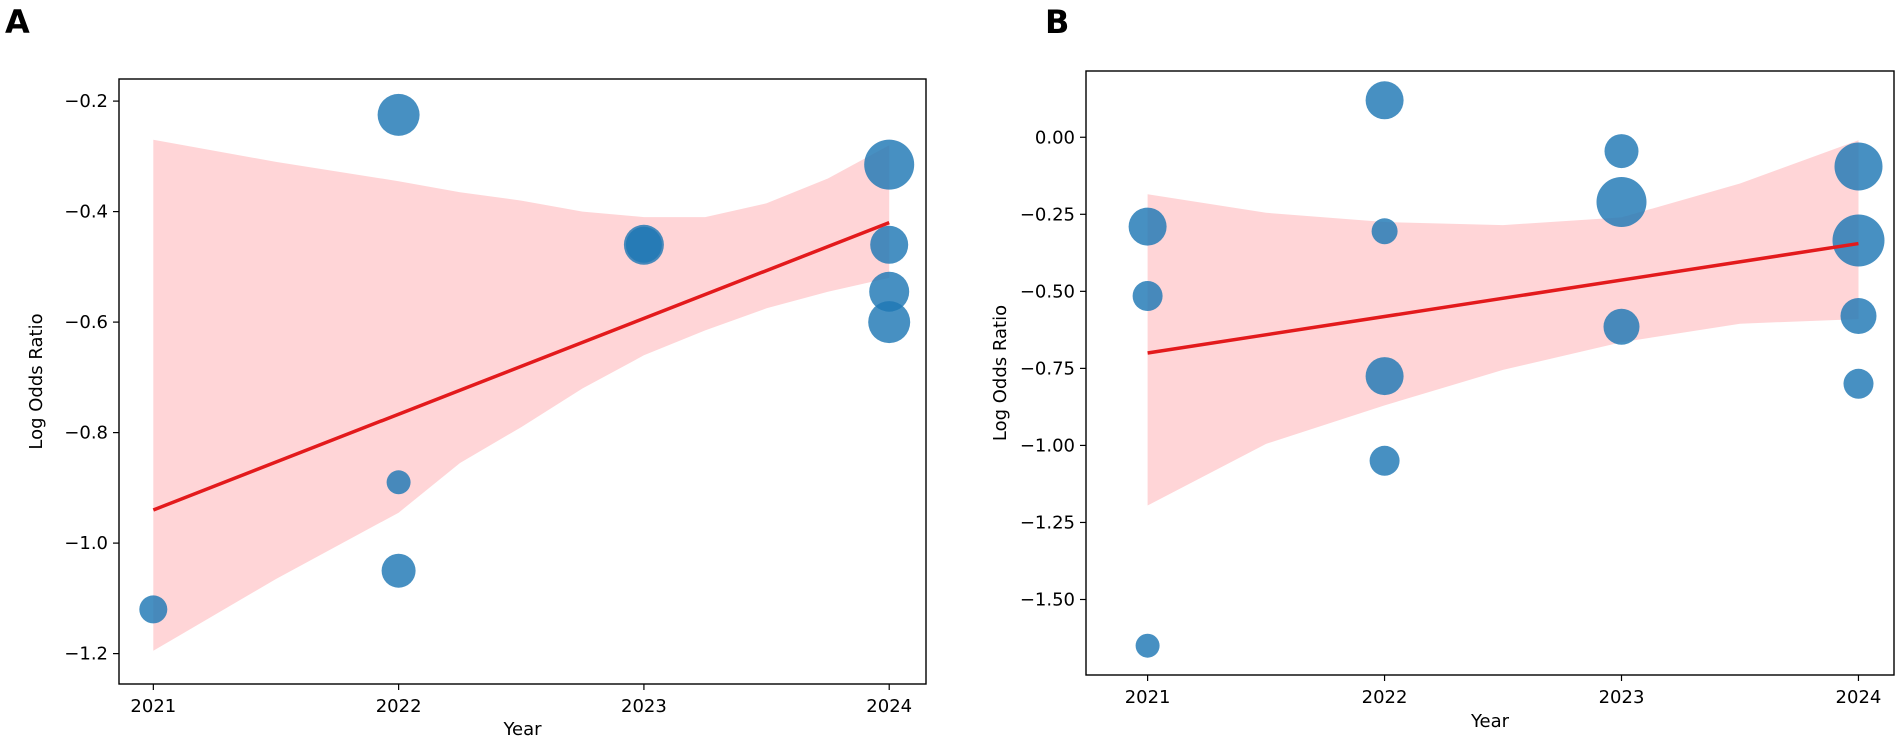 Image resolution: width=1902 pixels, height=744 pixels. Describe the element at coordinates (1503, 691) in the screenshot. I see `panel-b-x-axis: 2021 2022 2023 2024` at that location.